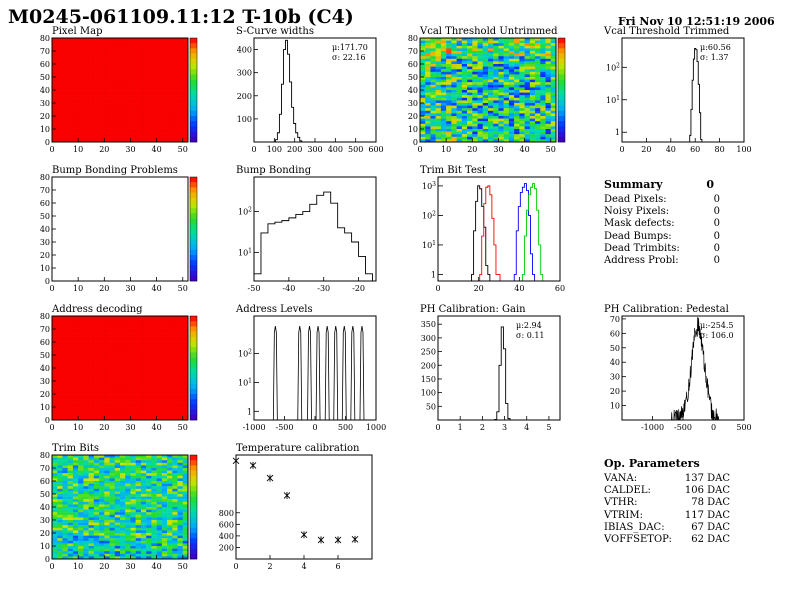  What do you see at coordinates (652, 427) in the screenshot?
I see `x-tick-label: -1000` at bounding box center [652, 427].